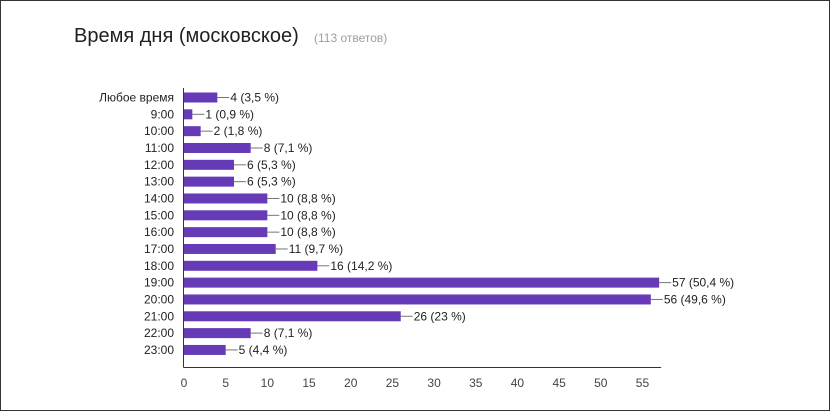 Image resolution: width=830 pixels, height=411 pixels. I want to click on data-label: 5 (4,4 %), so click(263, 350).